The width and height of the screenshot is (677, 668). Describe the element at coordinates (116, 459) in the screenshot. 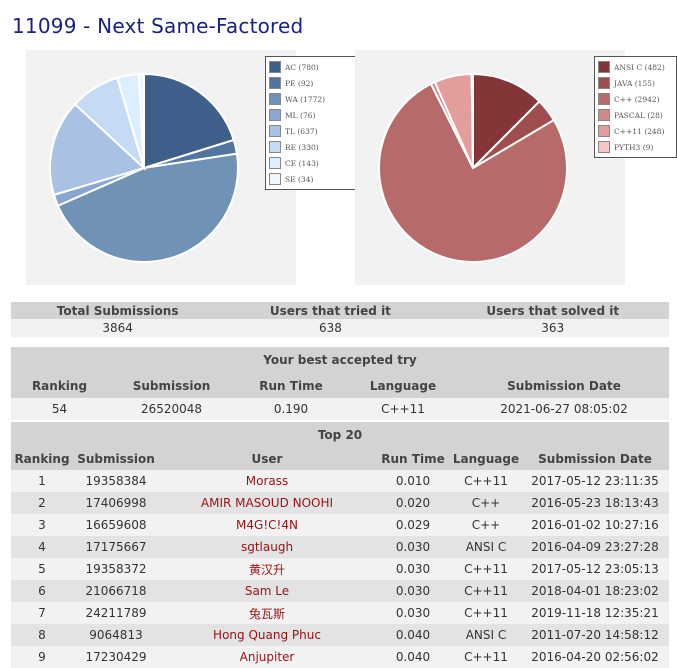

I see `top20-header-submission: Submission` at that location.